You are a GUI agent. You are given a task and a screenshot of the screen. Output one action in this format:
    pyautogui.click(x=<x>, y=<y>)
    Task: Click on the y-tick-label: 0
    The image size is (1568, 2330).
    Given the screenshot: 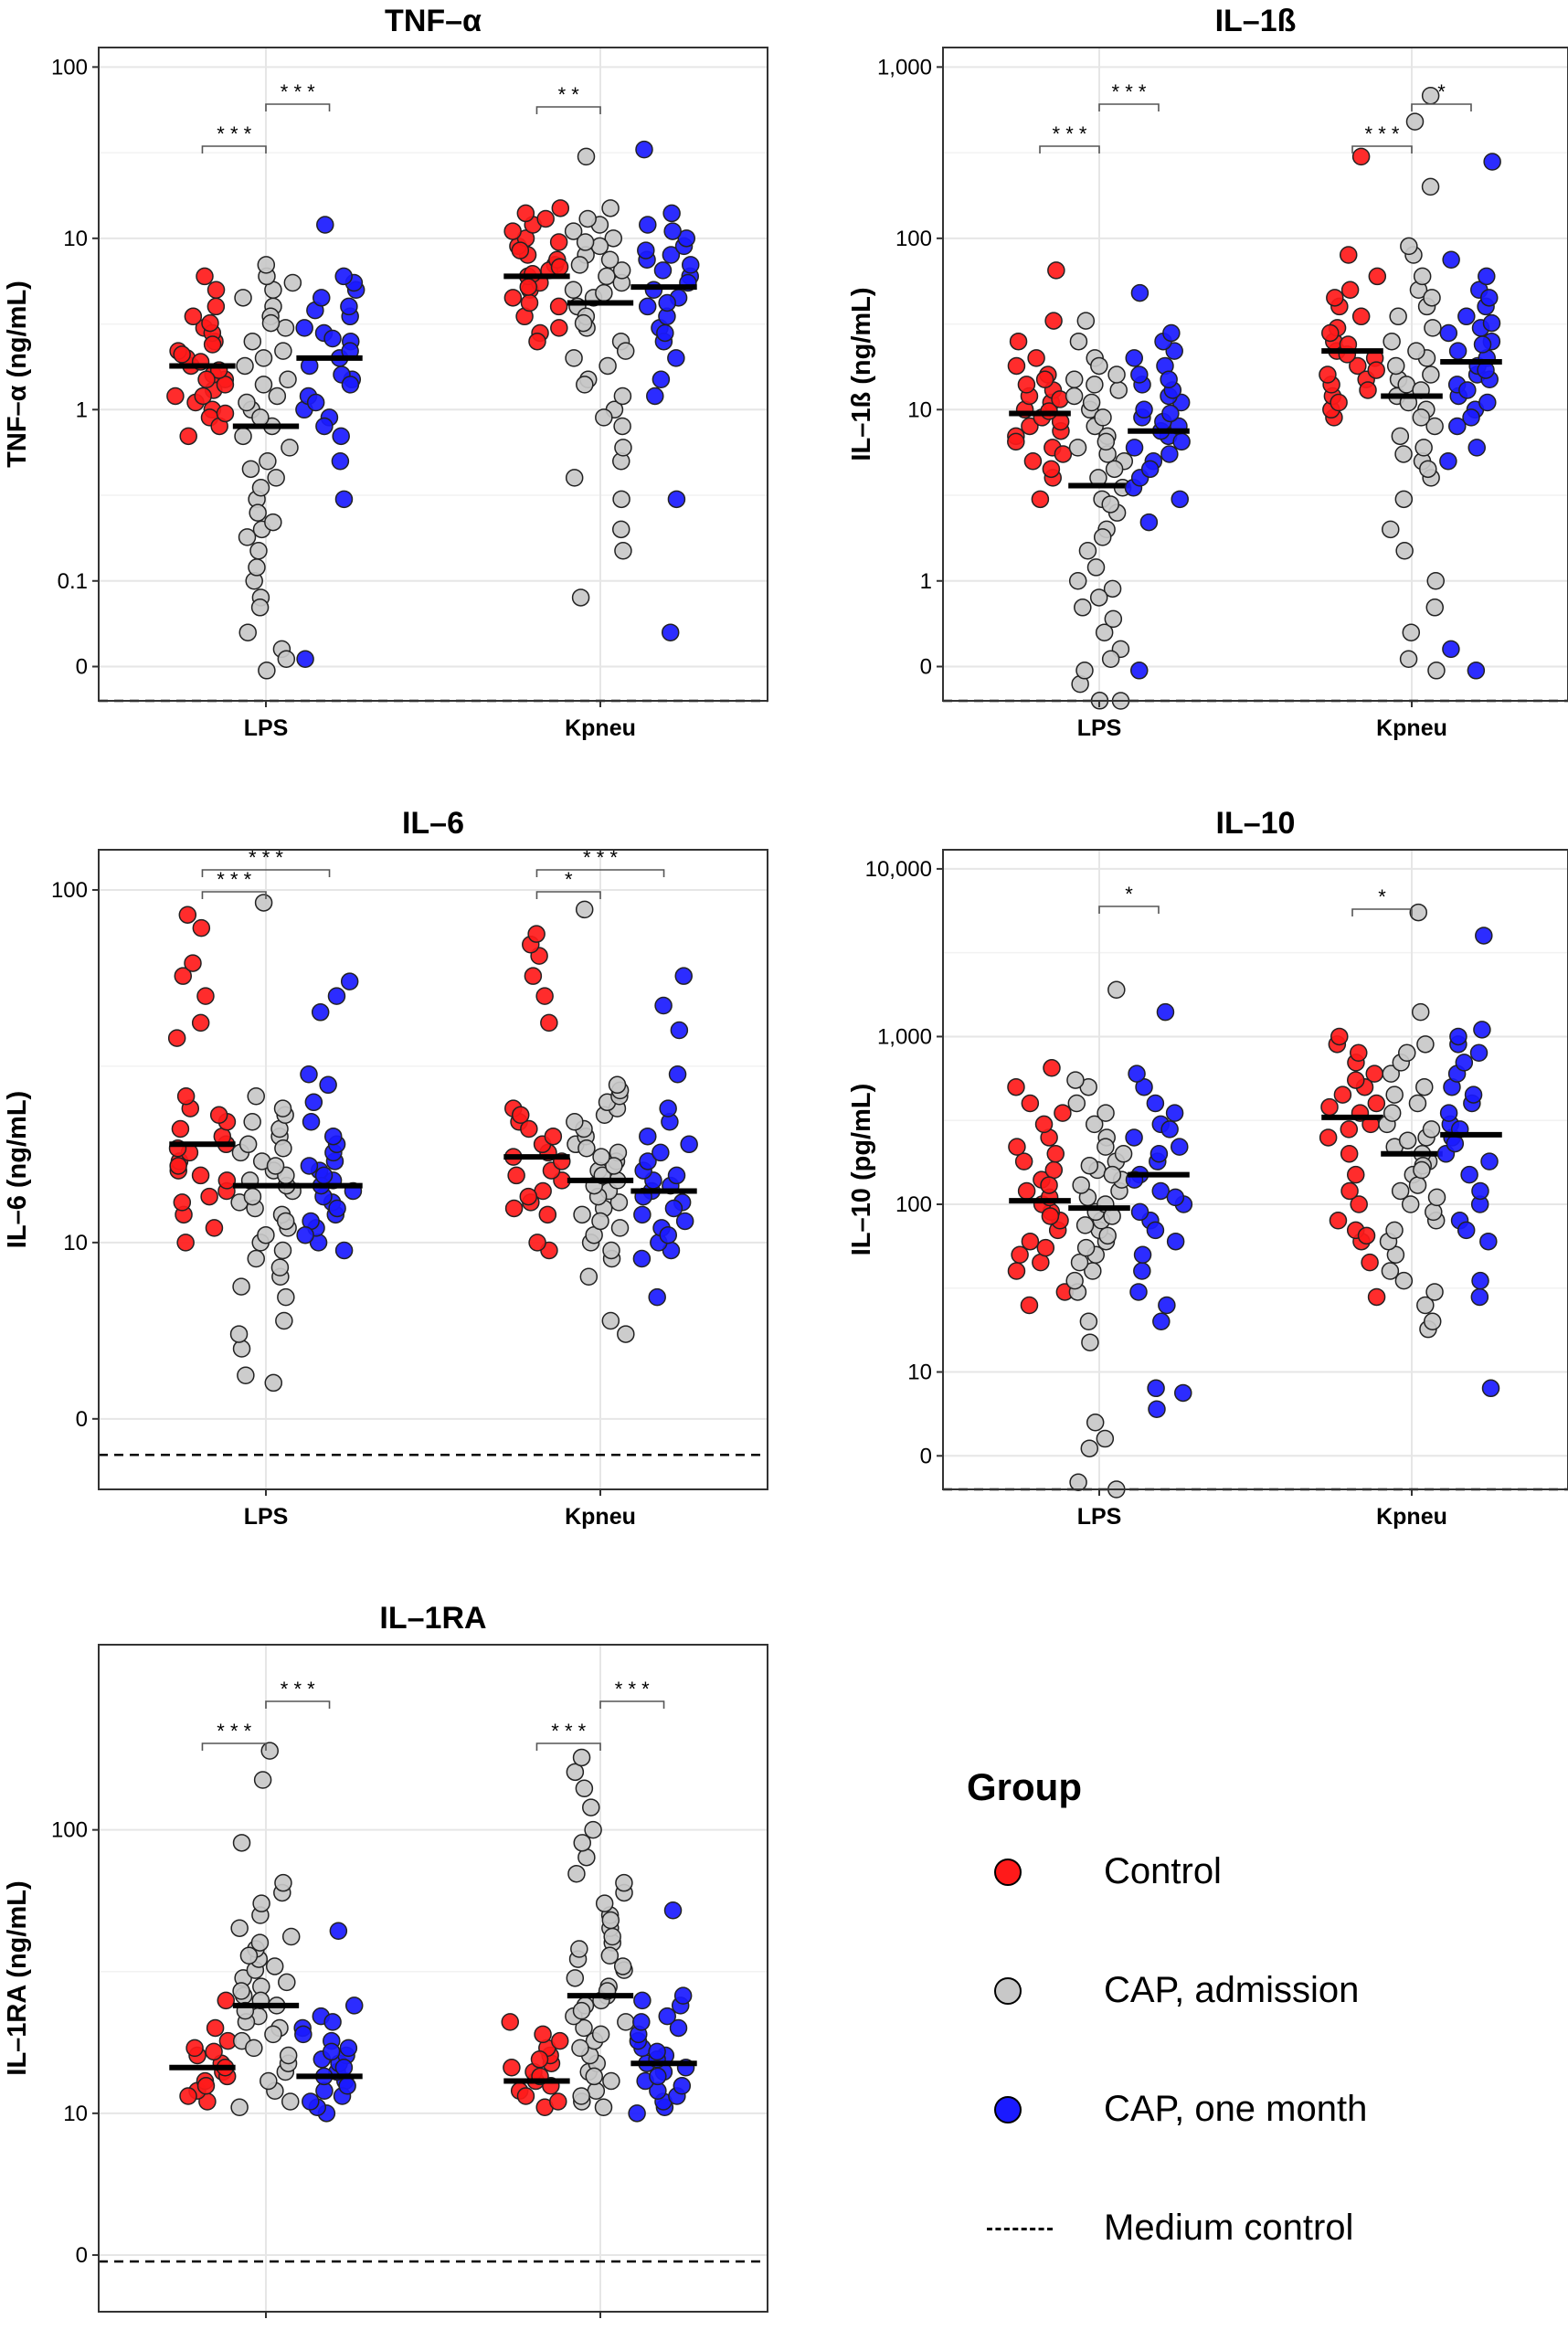 What is the action you would take?
    pyautogui.click(x=82, y=667)
    